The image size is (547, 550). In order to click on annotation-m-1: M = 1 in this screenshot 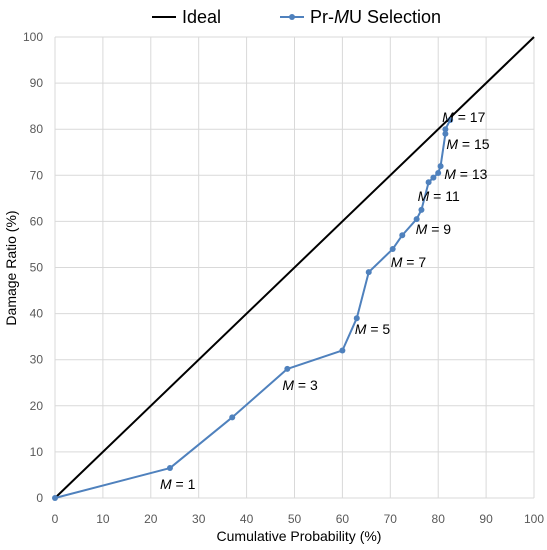, I will do `click(178, 484)`.